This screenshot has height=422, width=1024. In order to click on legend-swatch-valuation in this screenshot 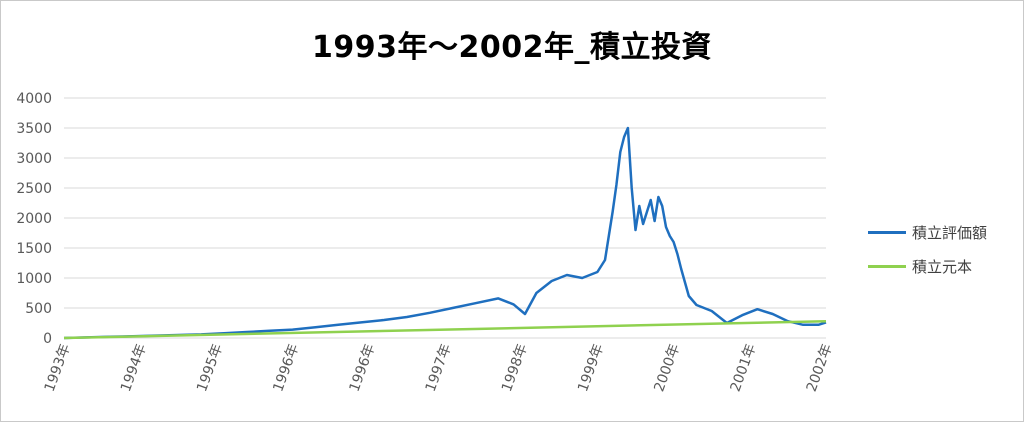, I will do `click(887, 232)`.